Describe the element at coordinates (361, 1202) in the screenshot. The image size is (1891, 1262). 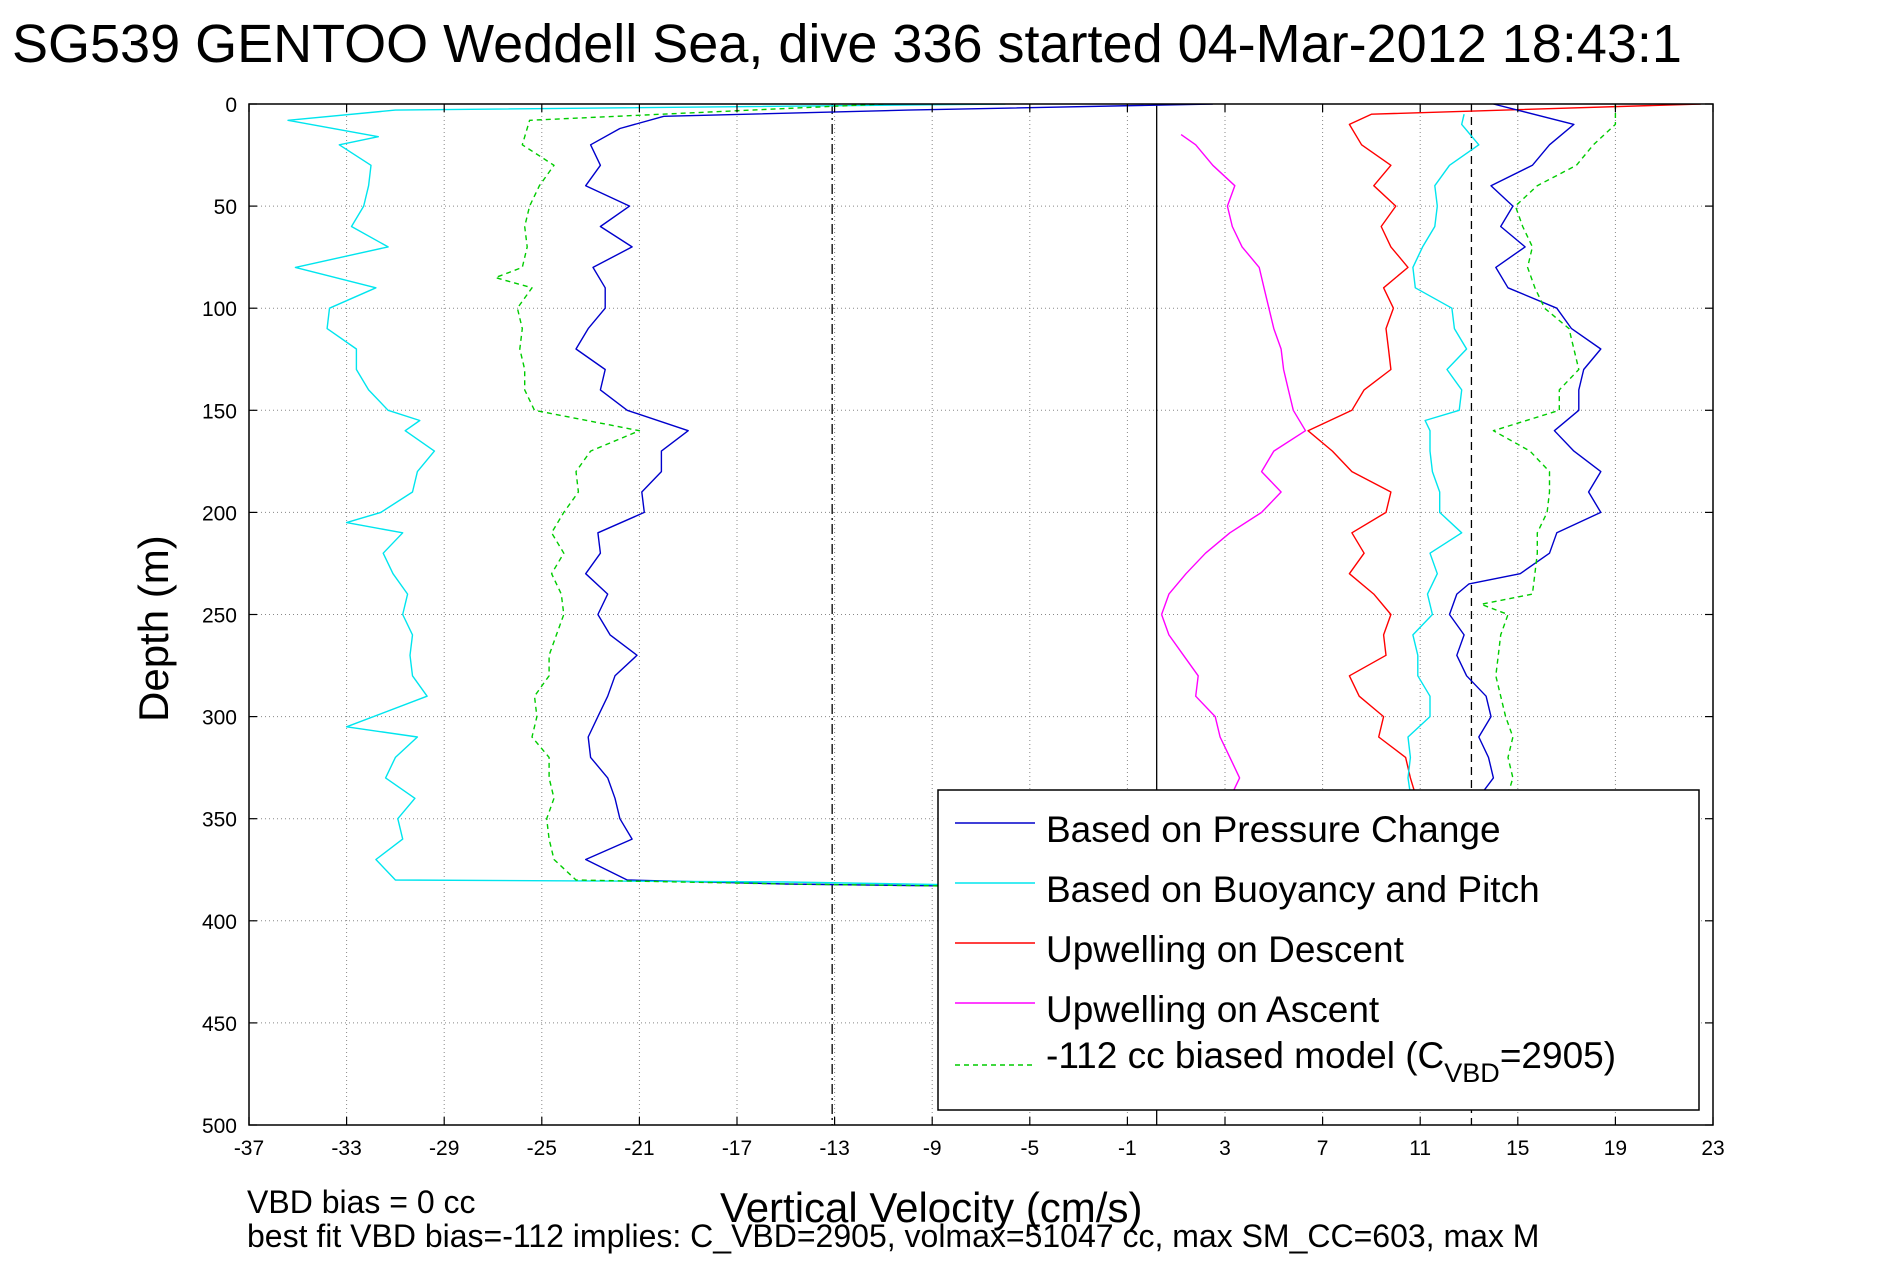
I see `footer-line-1: VBD bias = 0 cc` at that location.